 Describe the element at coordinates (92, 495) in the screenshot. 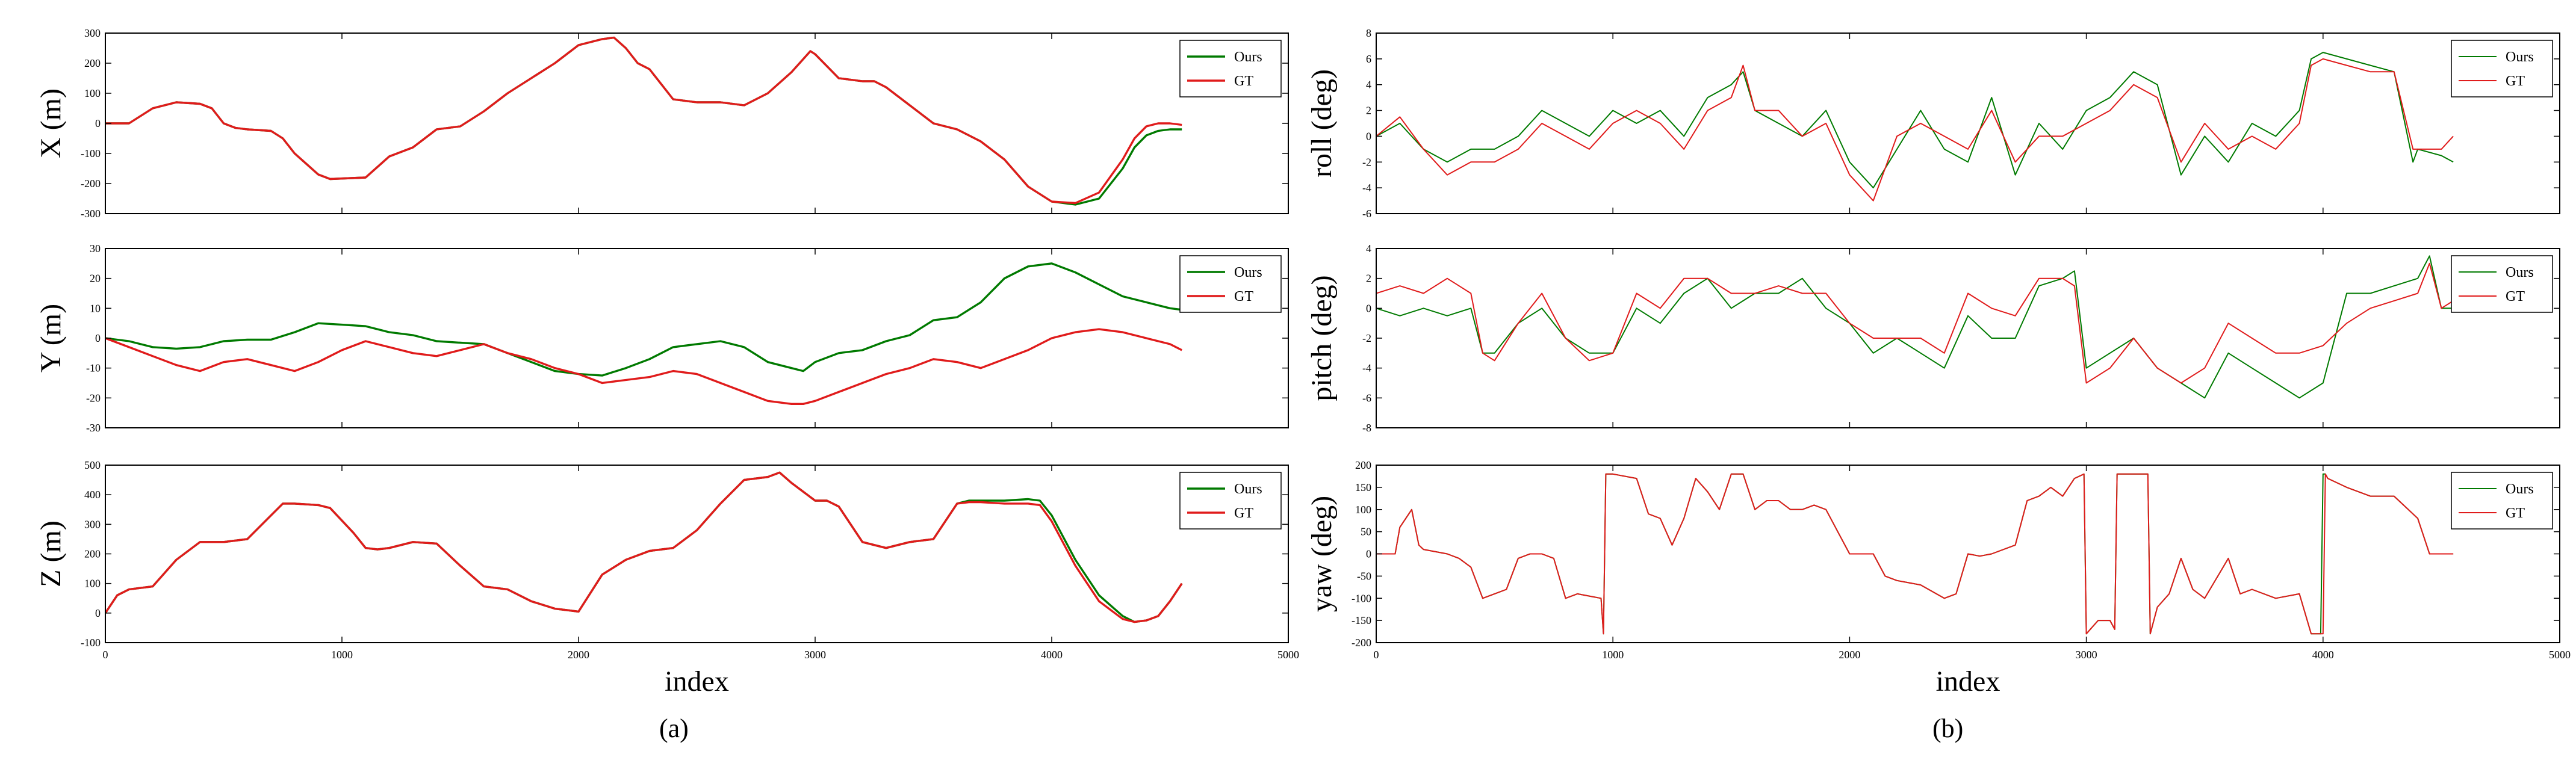

I see `z-ytick-label: 400` at that location.